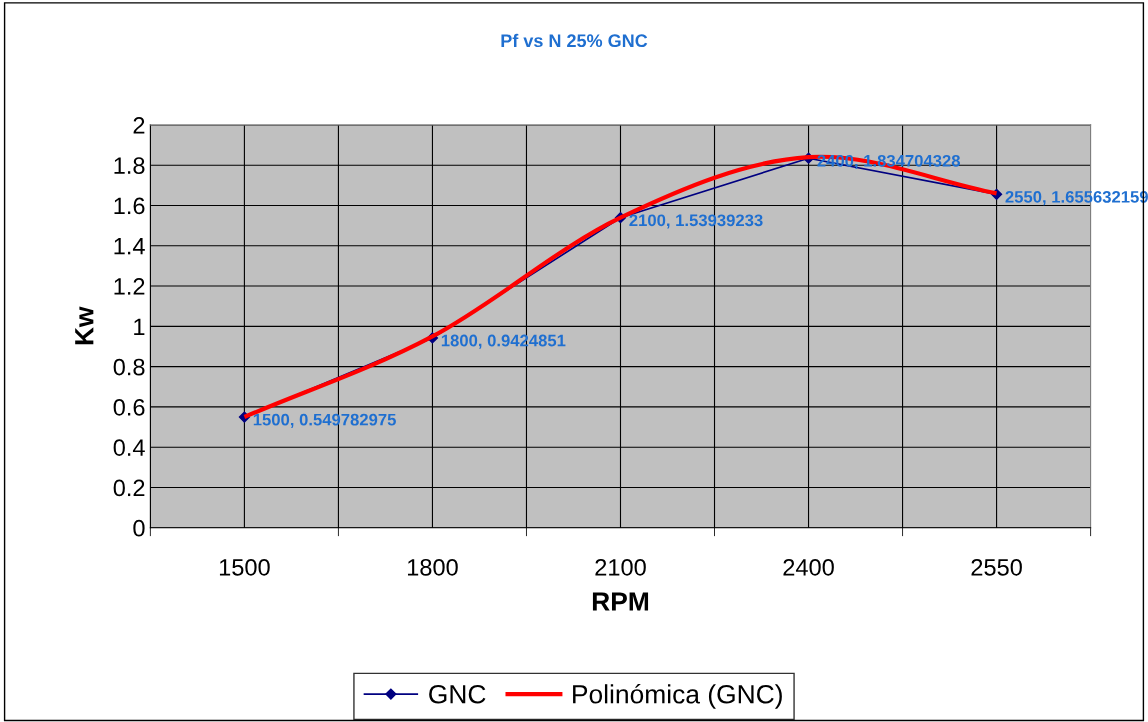 The height and width of the screenshot is (722, 1148). I want to click on y-tick-label: 1.2, so click(129, 286).